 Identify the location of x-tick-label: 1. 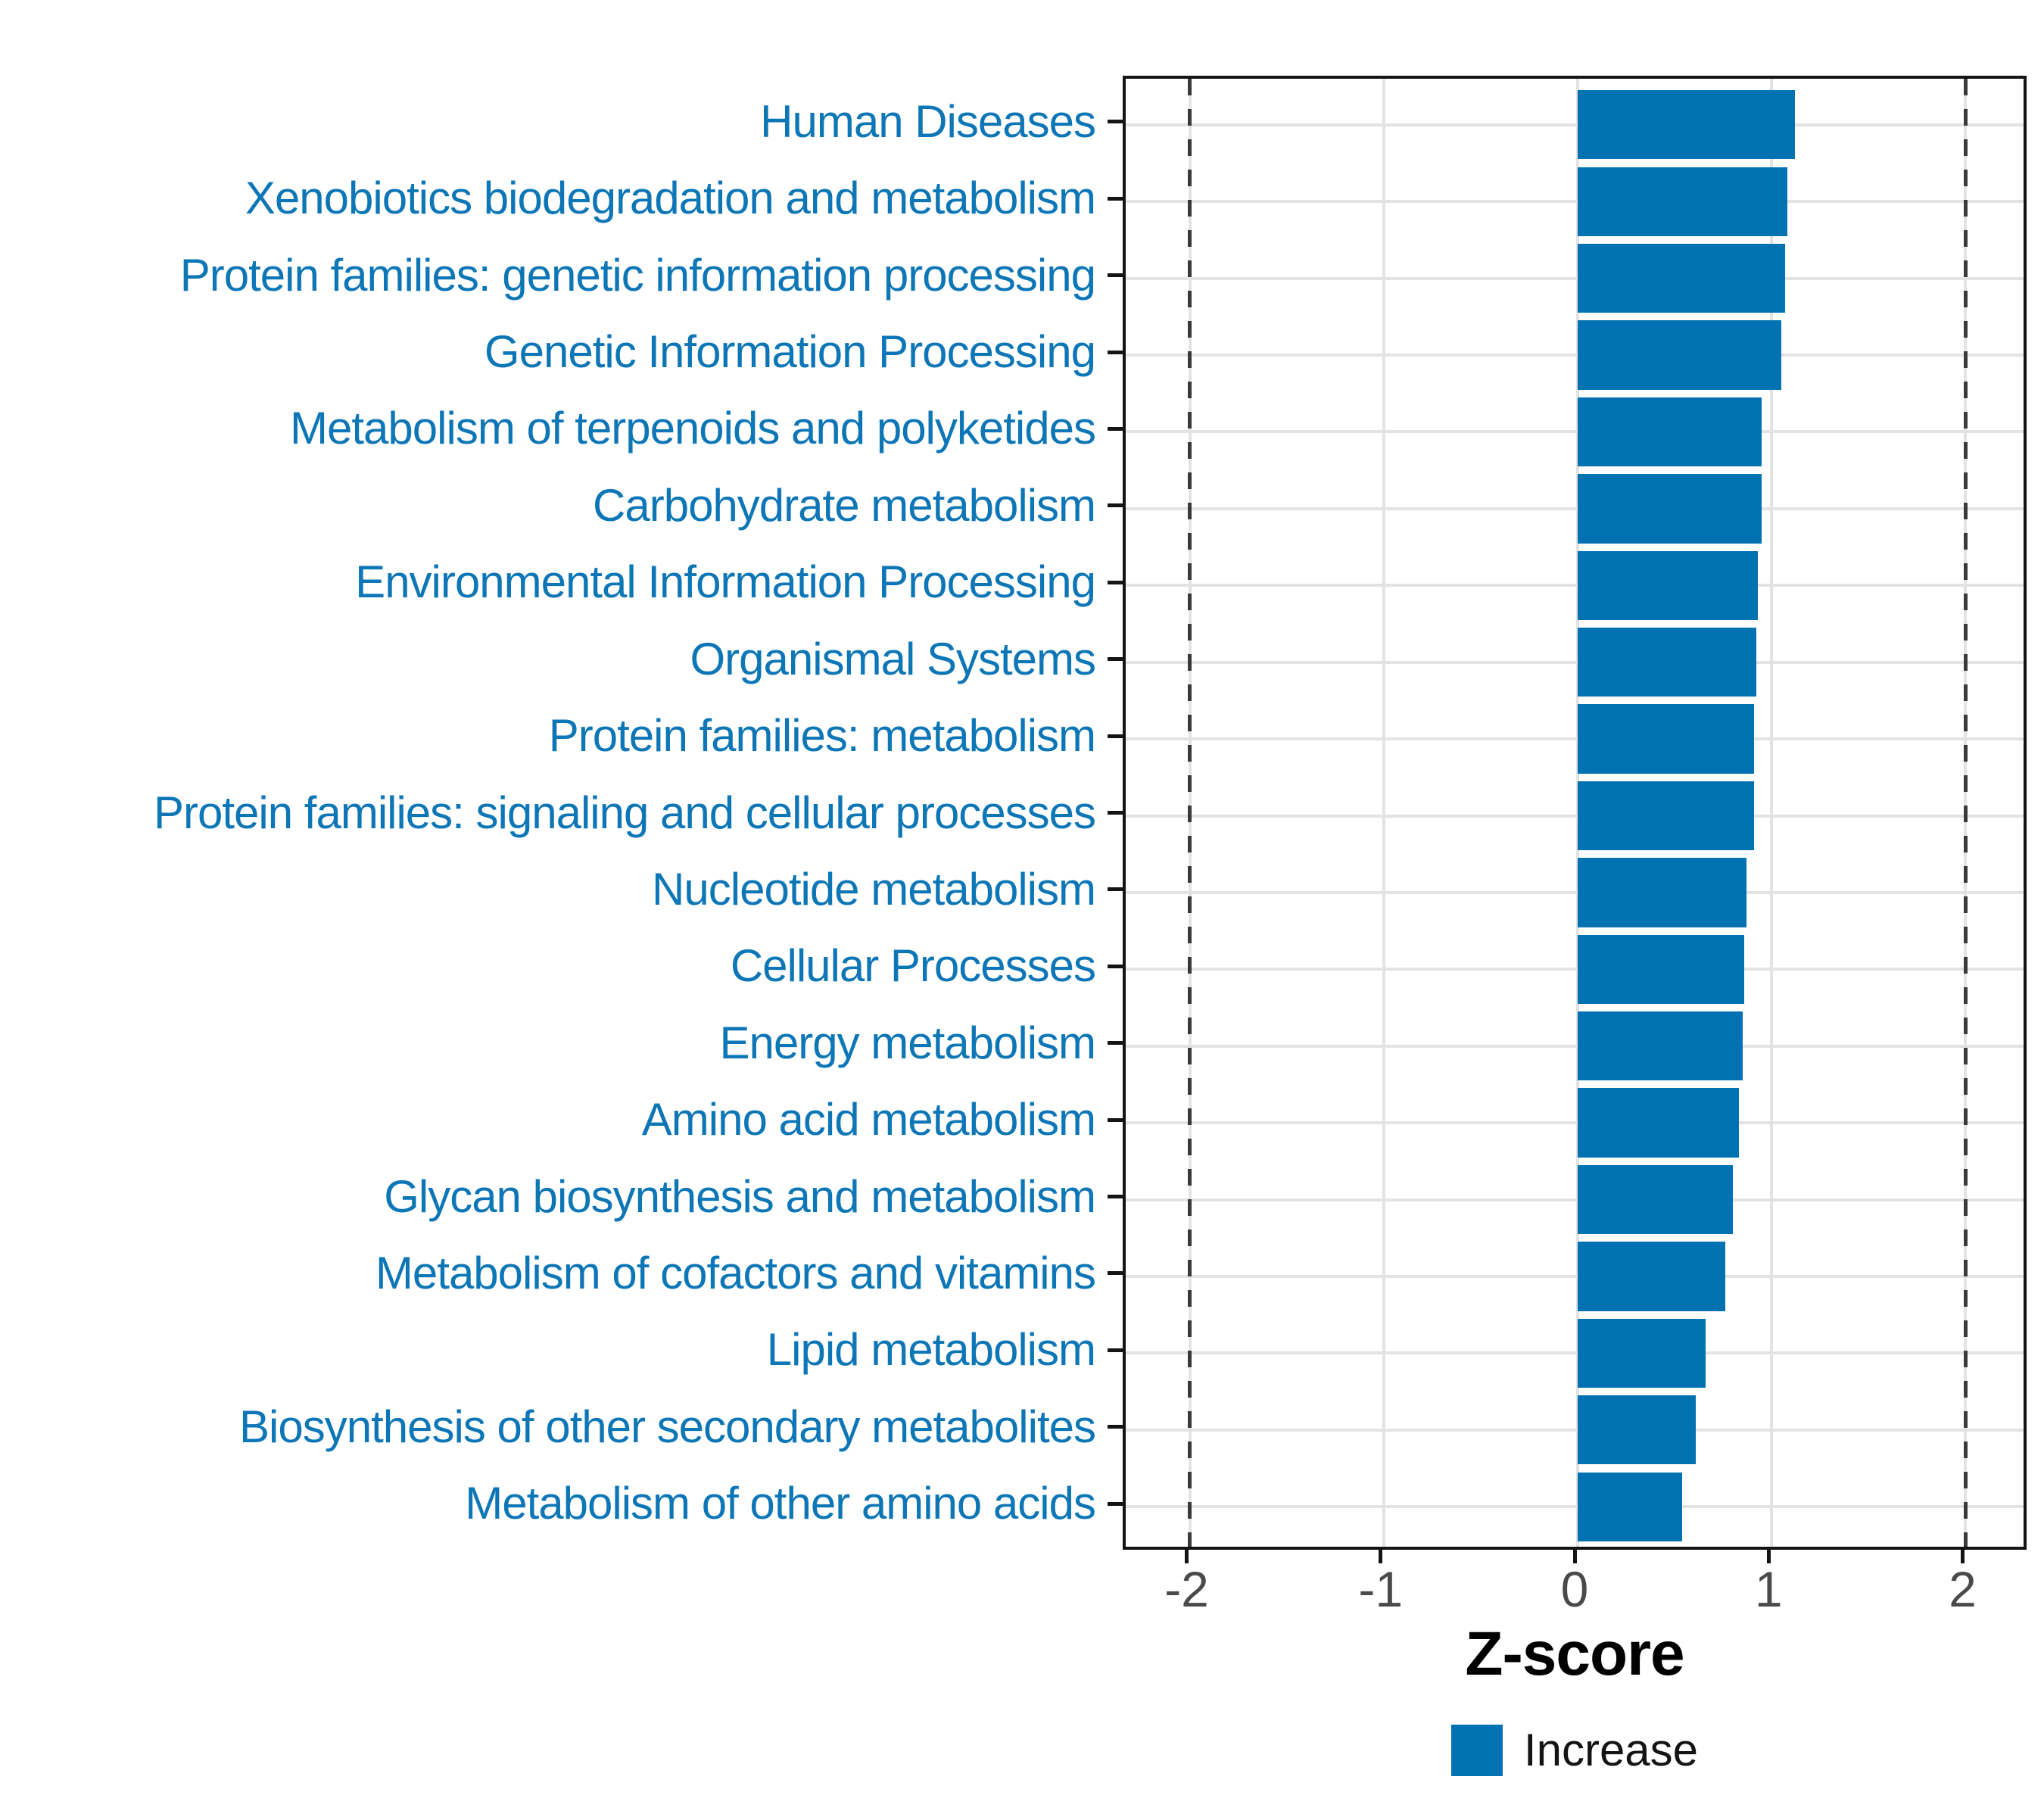
(1769, 1589).